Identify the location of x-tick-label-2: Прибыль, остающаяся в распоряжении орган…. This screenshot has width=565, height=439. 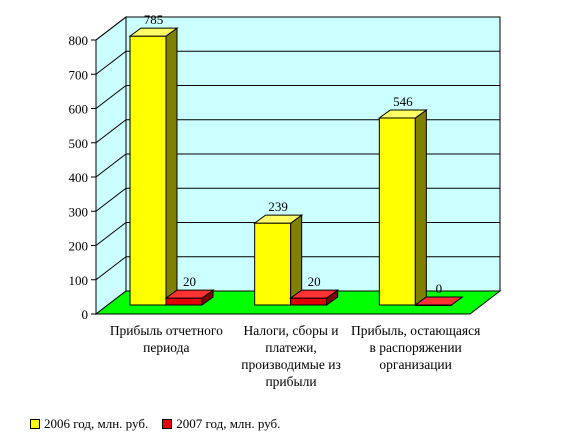
(415, 347).